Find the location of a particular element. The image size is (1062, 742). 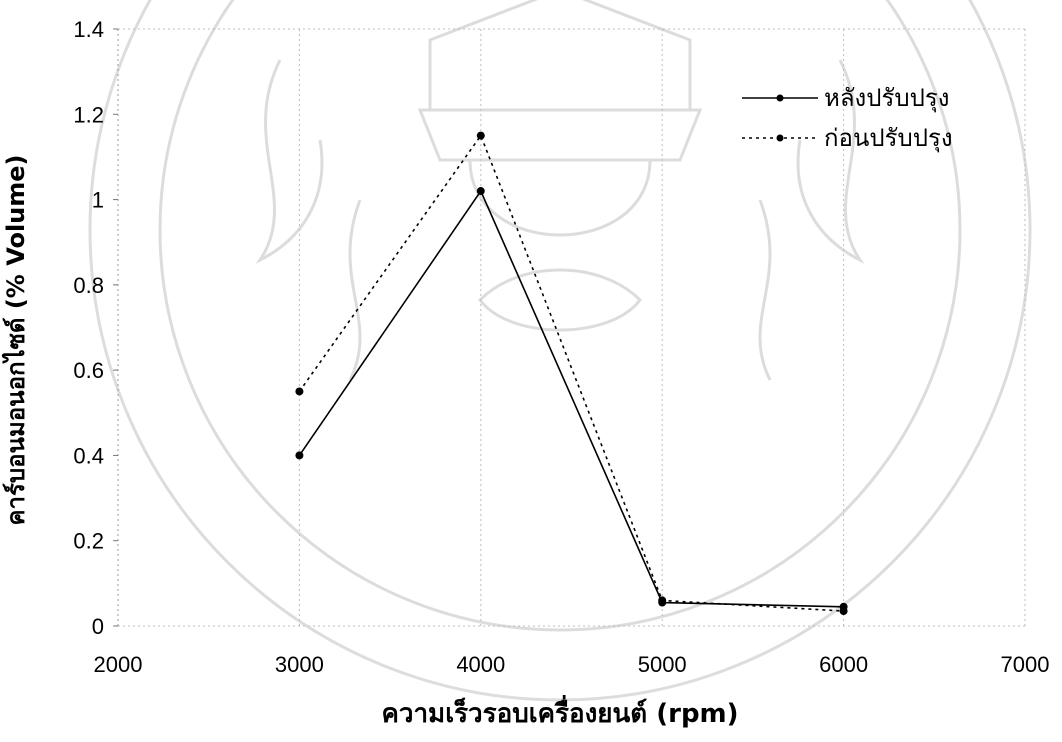

x-tick-labels: 2000 3000 4000 5000 6000 7000 is located at coordinates (572, 664).